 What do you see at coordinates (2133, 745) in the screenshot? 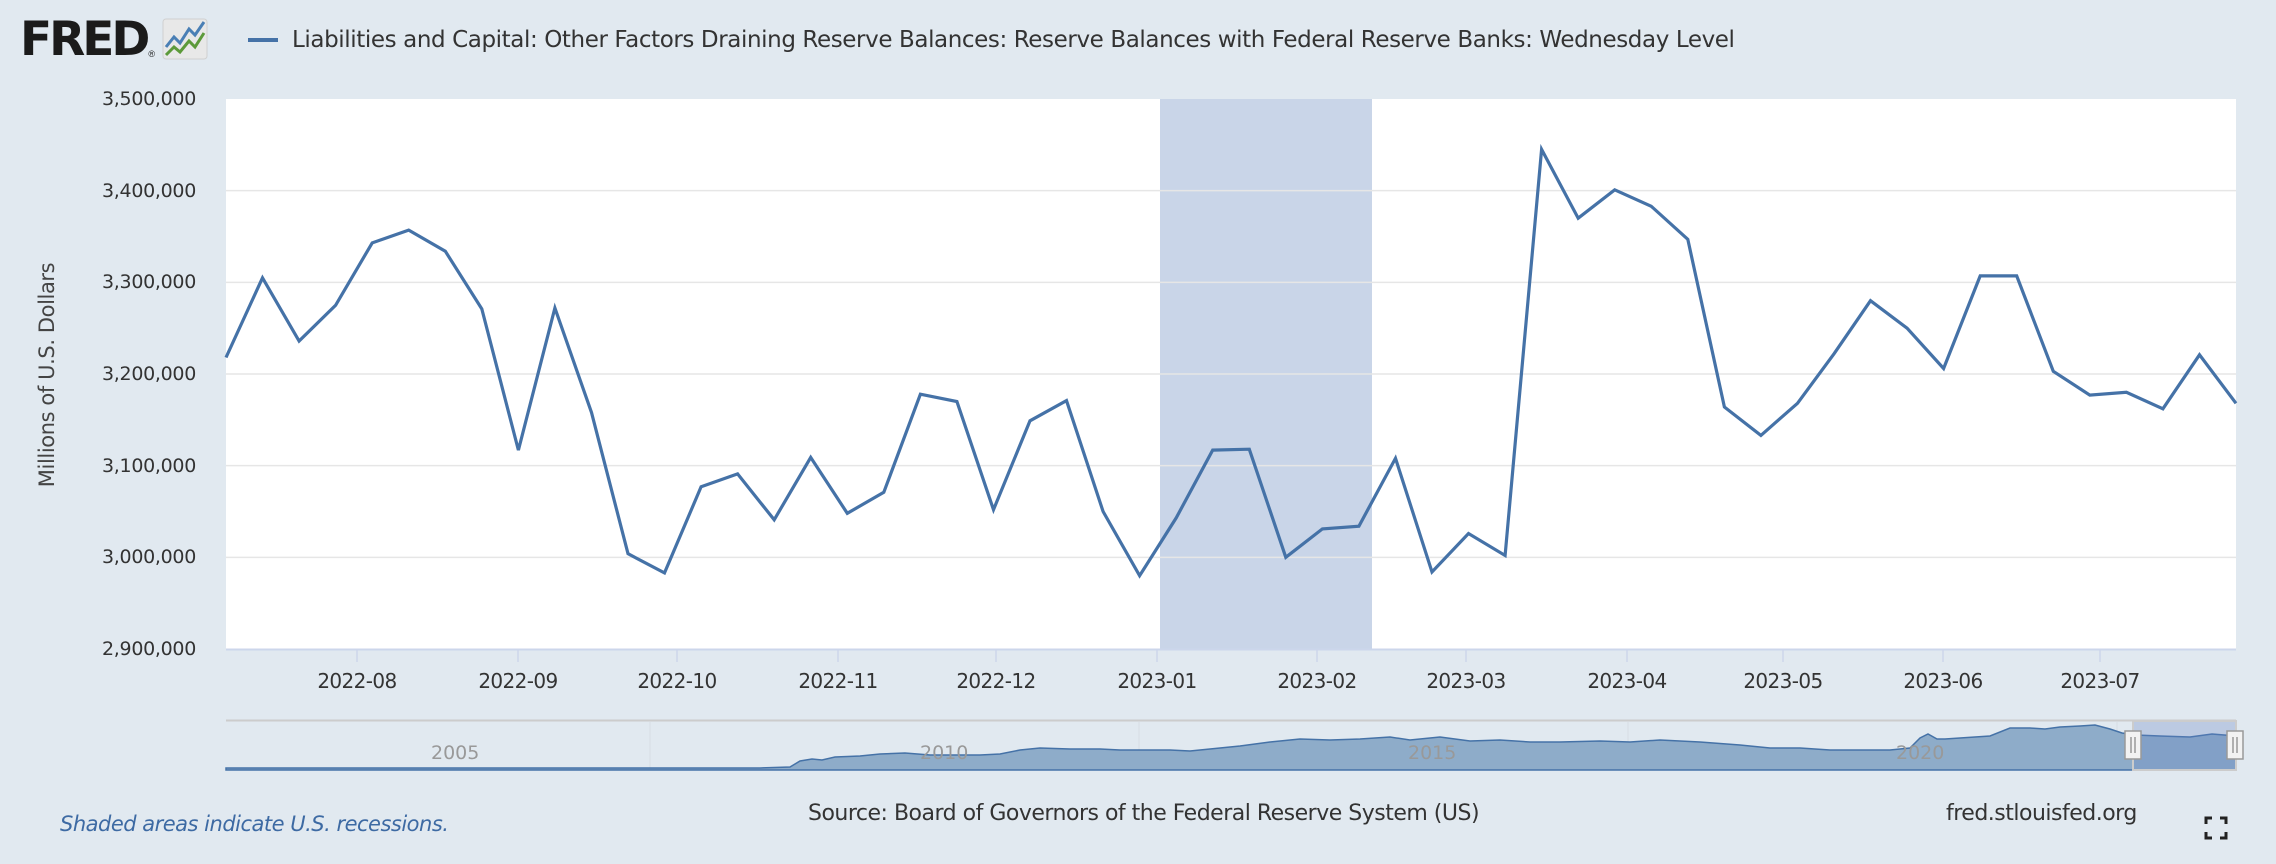
I see `navigator-left-handle` at bounding box center [2133, 745].